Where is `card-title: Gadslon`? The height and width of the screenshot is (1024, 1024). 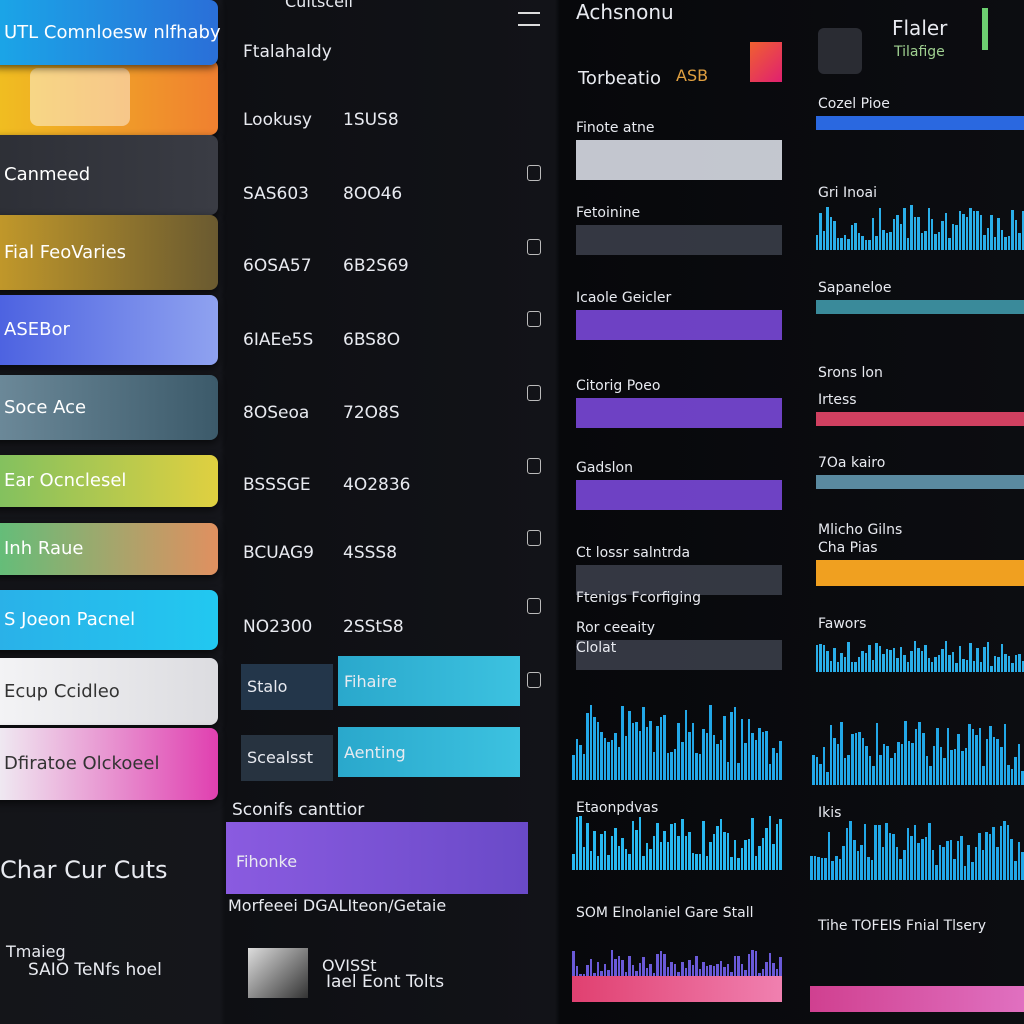 card-title: Gadslon is located at coordinates (604, 468).